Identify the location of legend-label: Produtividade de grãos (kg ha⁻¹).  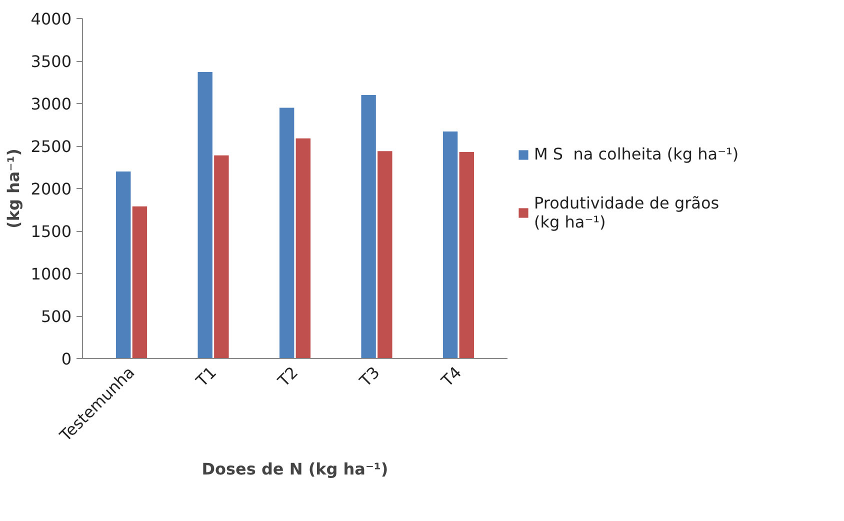
(627, 213).